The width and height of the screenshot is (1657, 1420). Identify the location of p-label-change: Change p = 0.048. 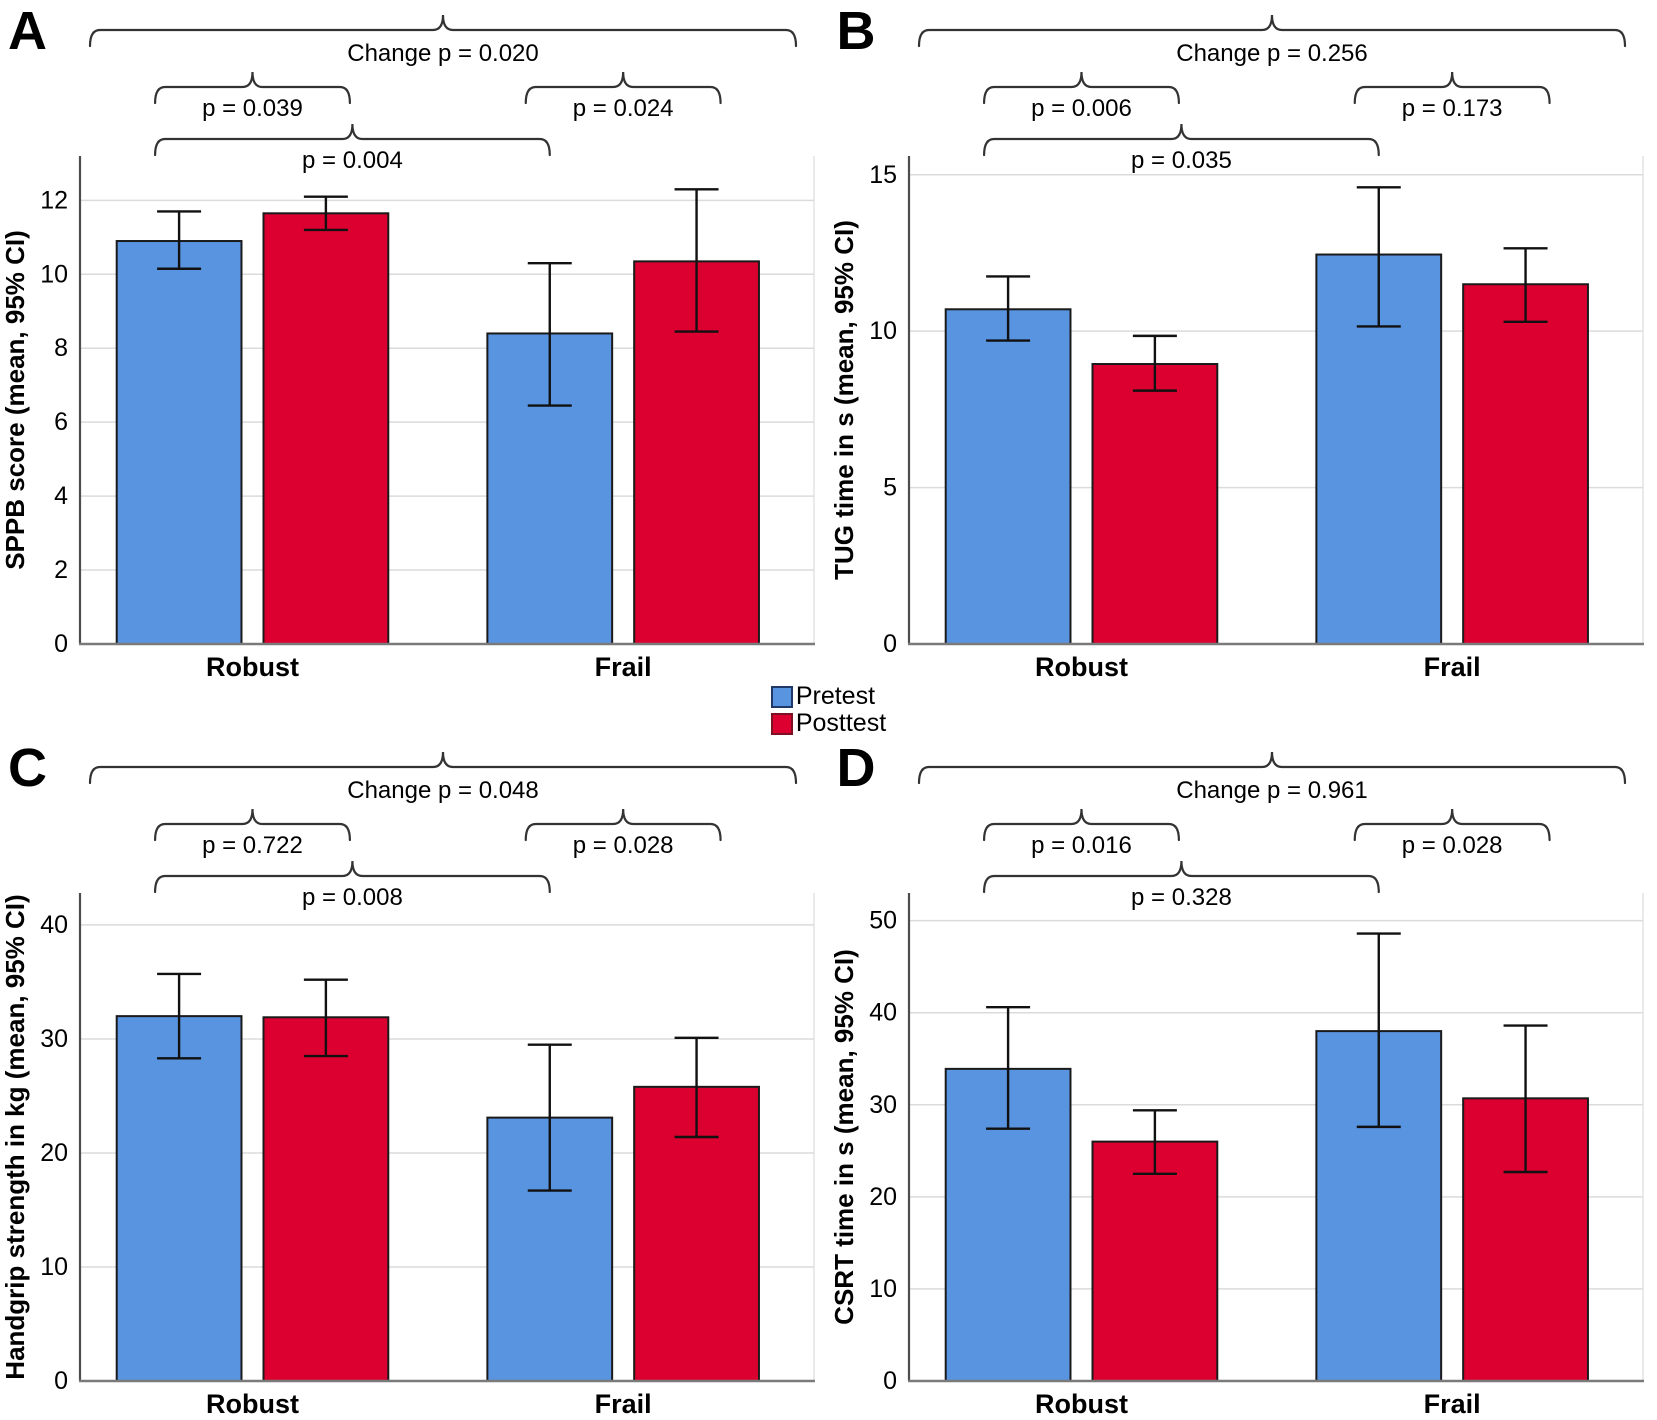
(443, 790).